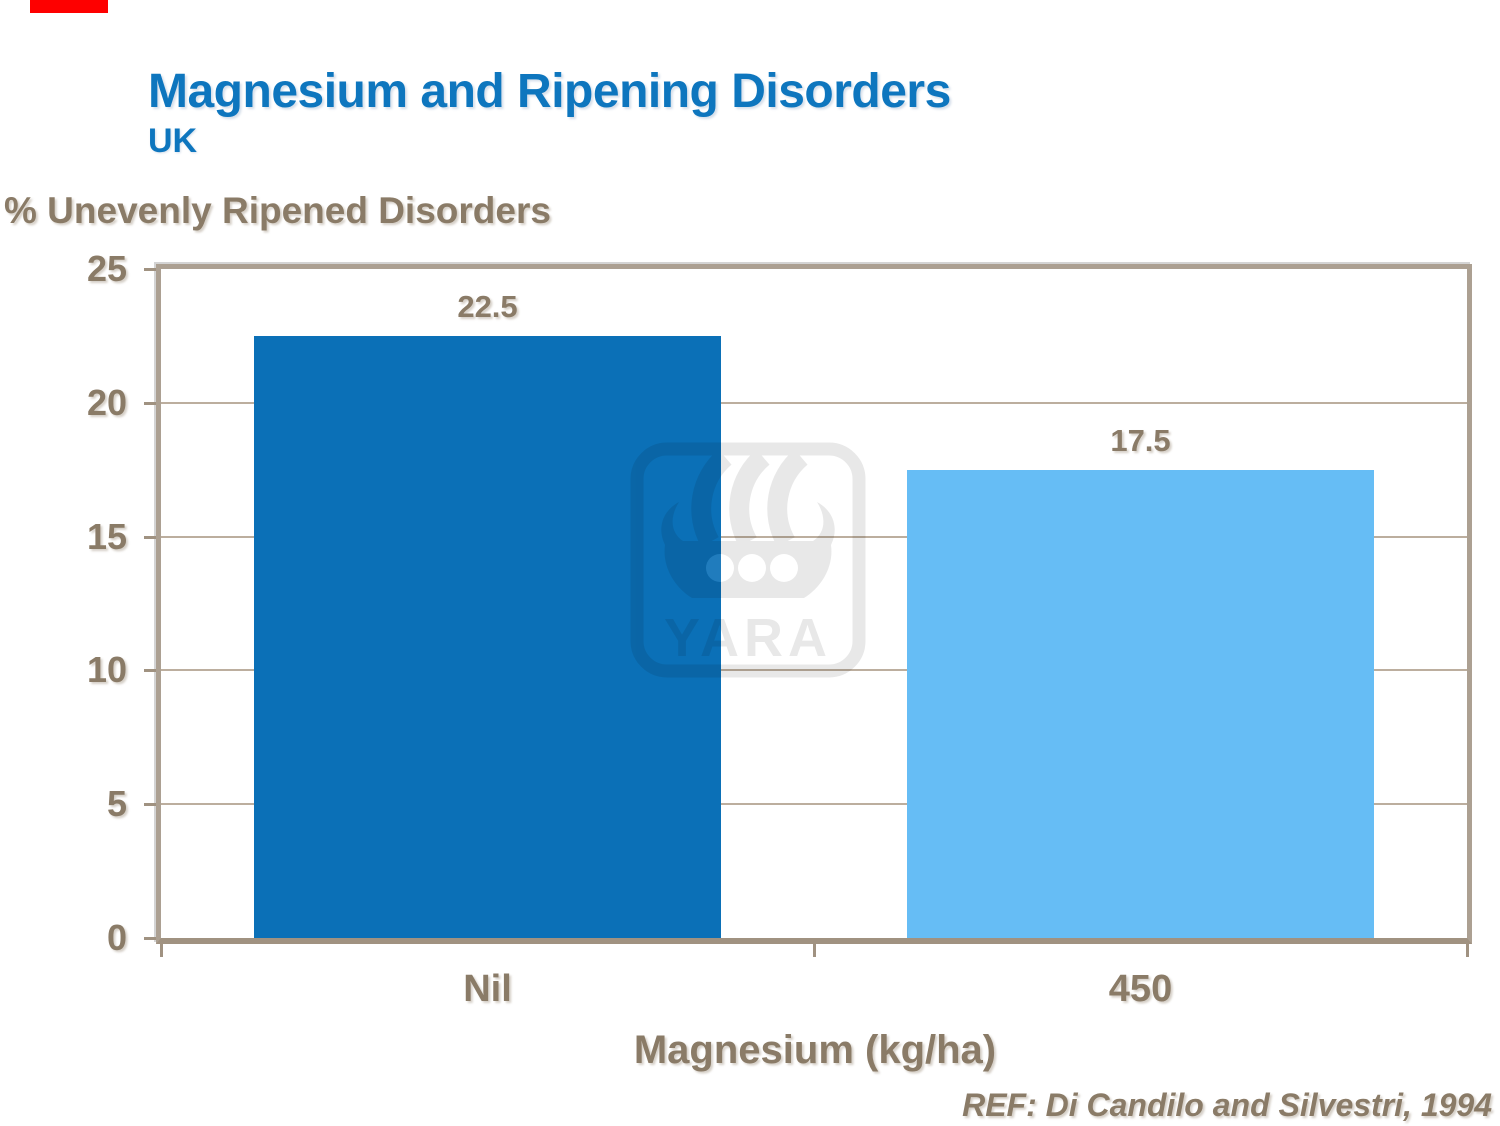 This screenshot has width=1500, height=1126. What do you see at coordinates (277, 210) in the screenshot?
I see `y-axis-title: % Unevenly Ripened Disorders` at bounding box center [277, 210].